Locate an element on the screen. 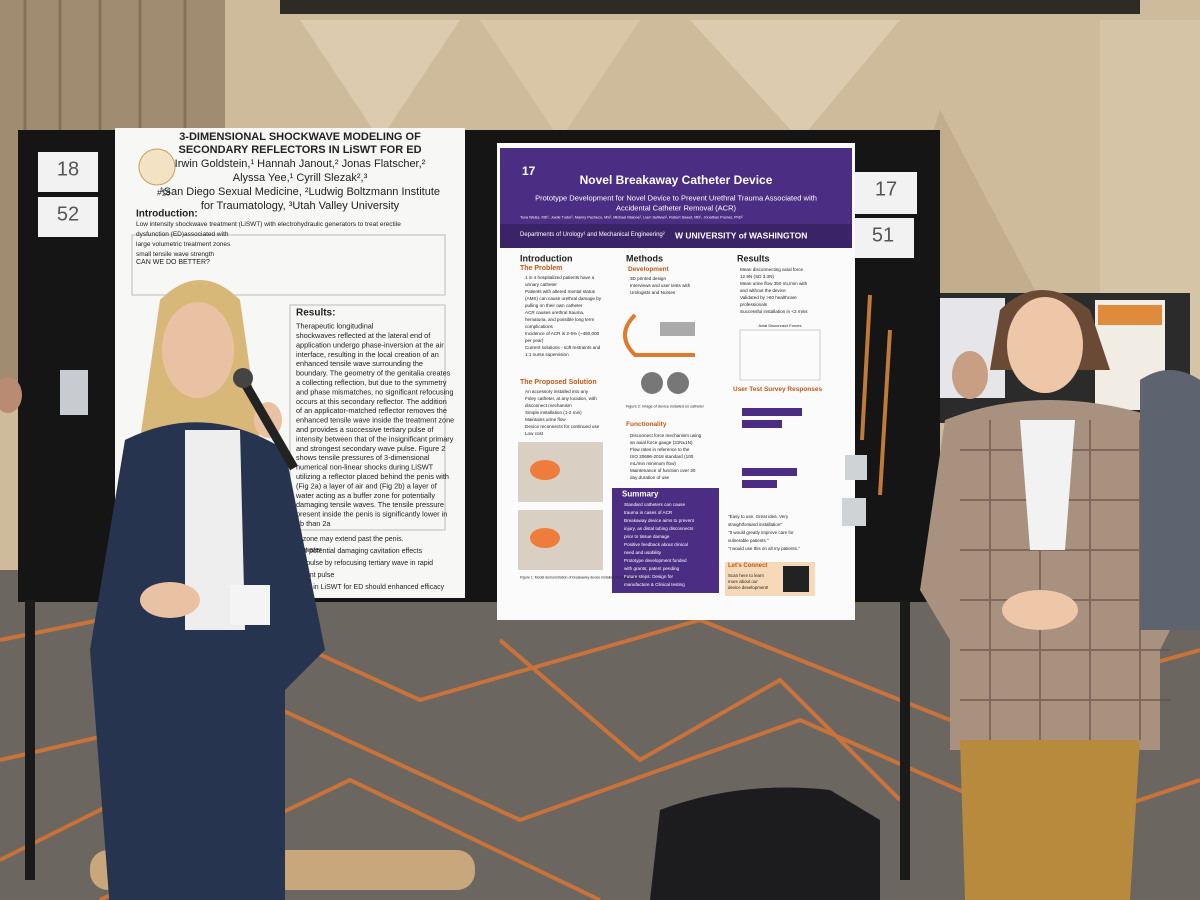 Image resolution: width=1200 pixels, height=900 pixels. catheter-image is located at coordinates (659, 335).